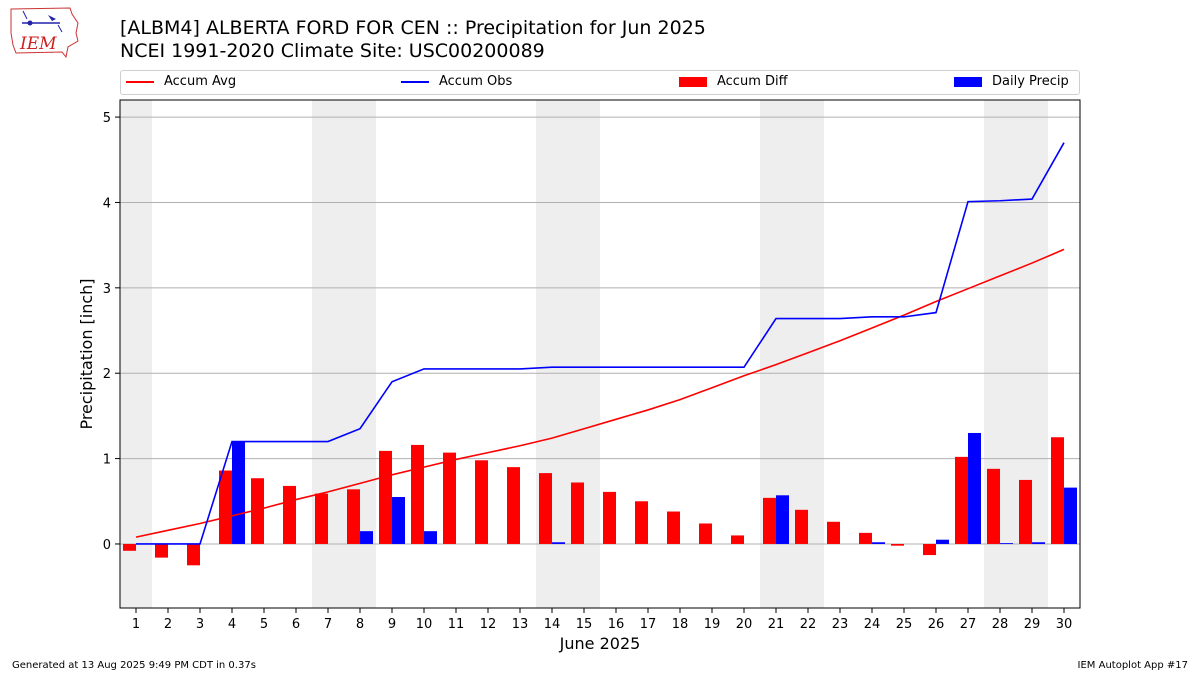  Describe the element at coordinates (200, 81) in the screenshot. I see `legend-label-accum-avg: Accum Avg` at that location.